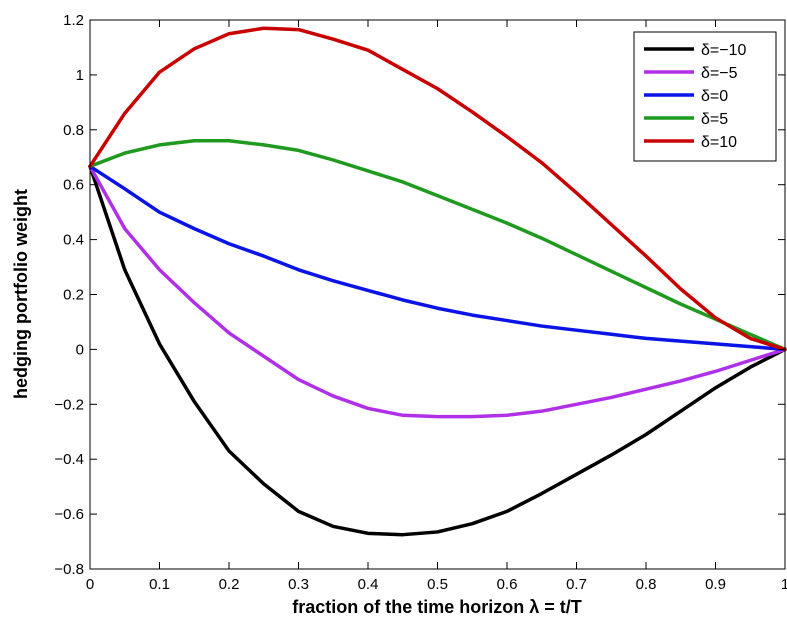  What do you see at coordinates (719, 73) in the screenshot?
I see `legend-label: δ=−5` at bounding box center [719, 73].